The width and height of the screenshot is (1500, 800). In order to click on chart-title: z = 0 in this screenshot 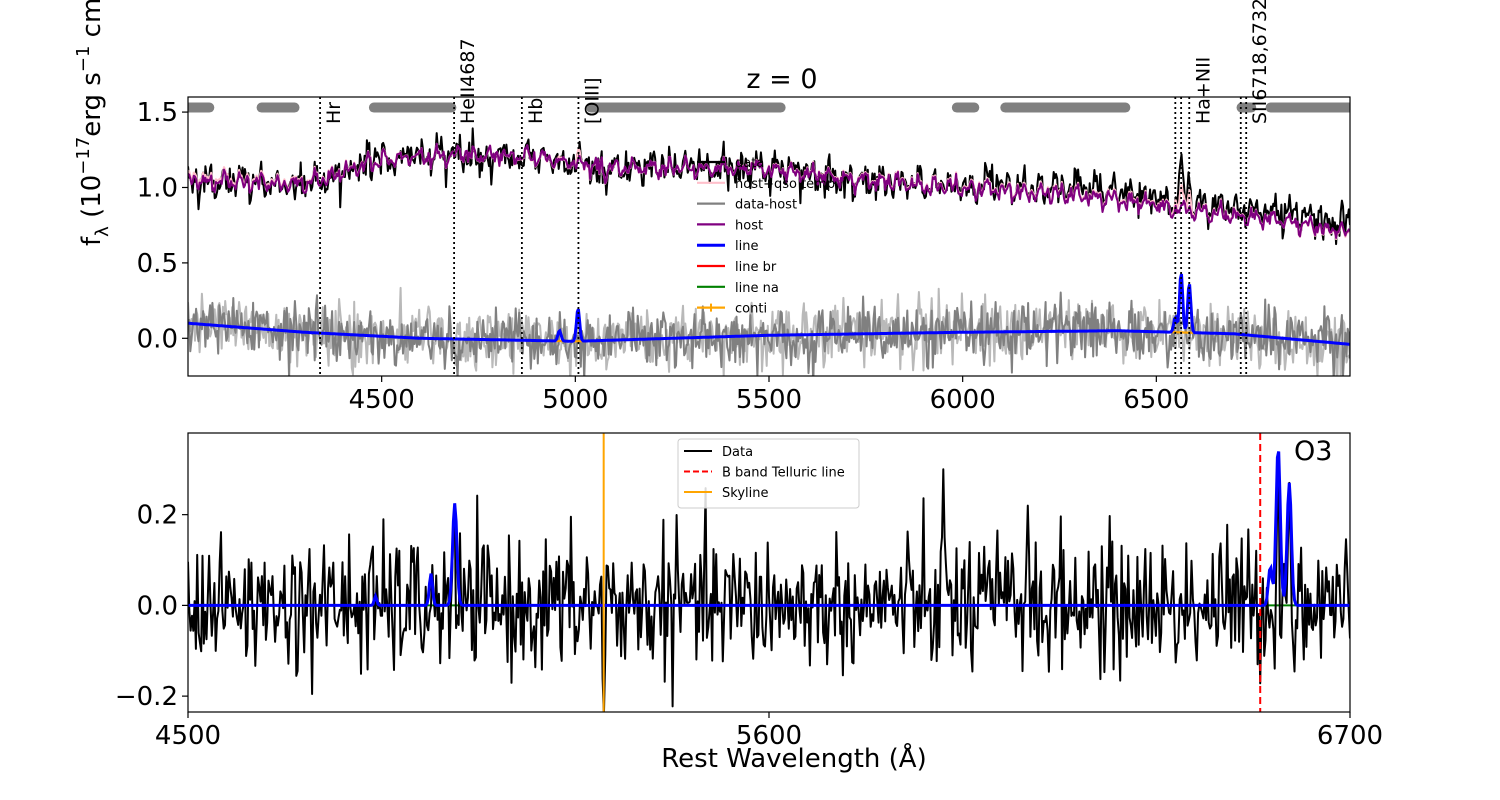, I will do `click(781, 79)`.